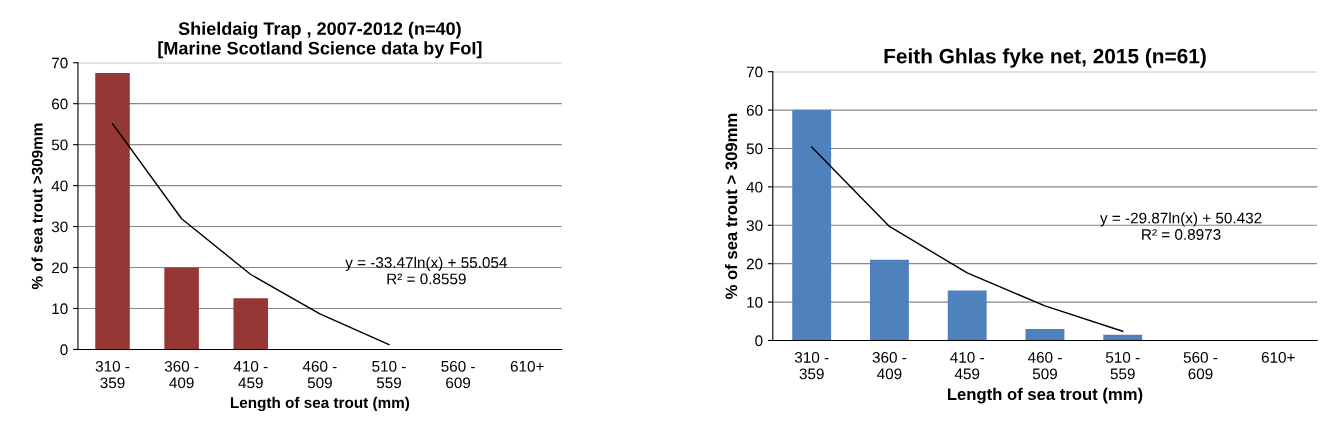 The width and height of the screenshot is (1344, 448). I want to click on annotation: y = -33.47ln(x) + 55.054 R² = 0.8559, so click(426, 270).